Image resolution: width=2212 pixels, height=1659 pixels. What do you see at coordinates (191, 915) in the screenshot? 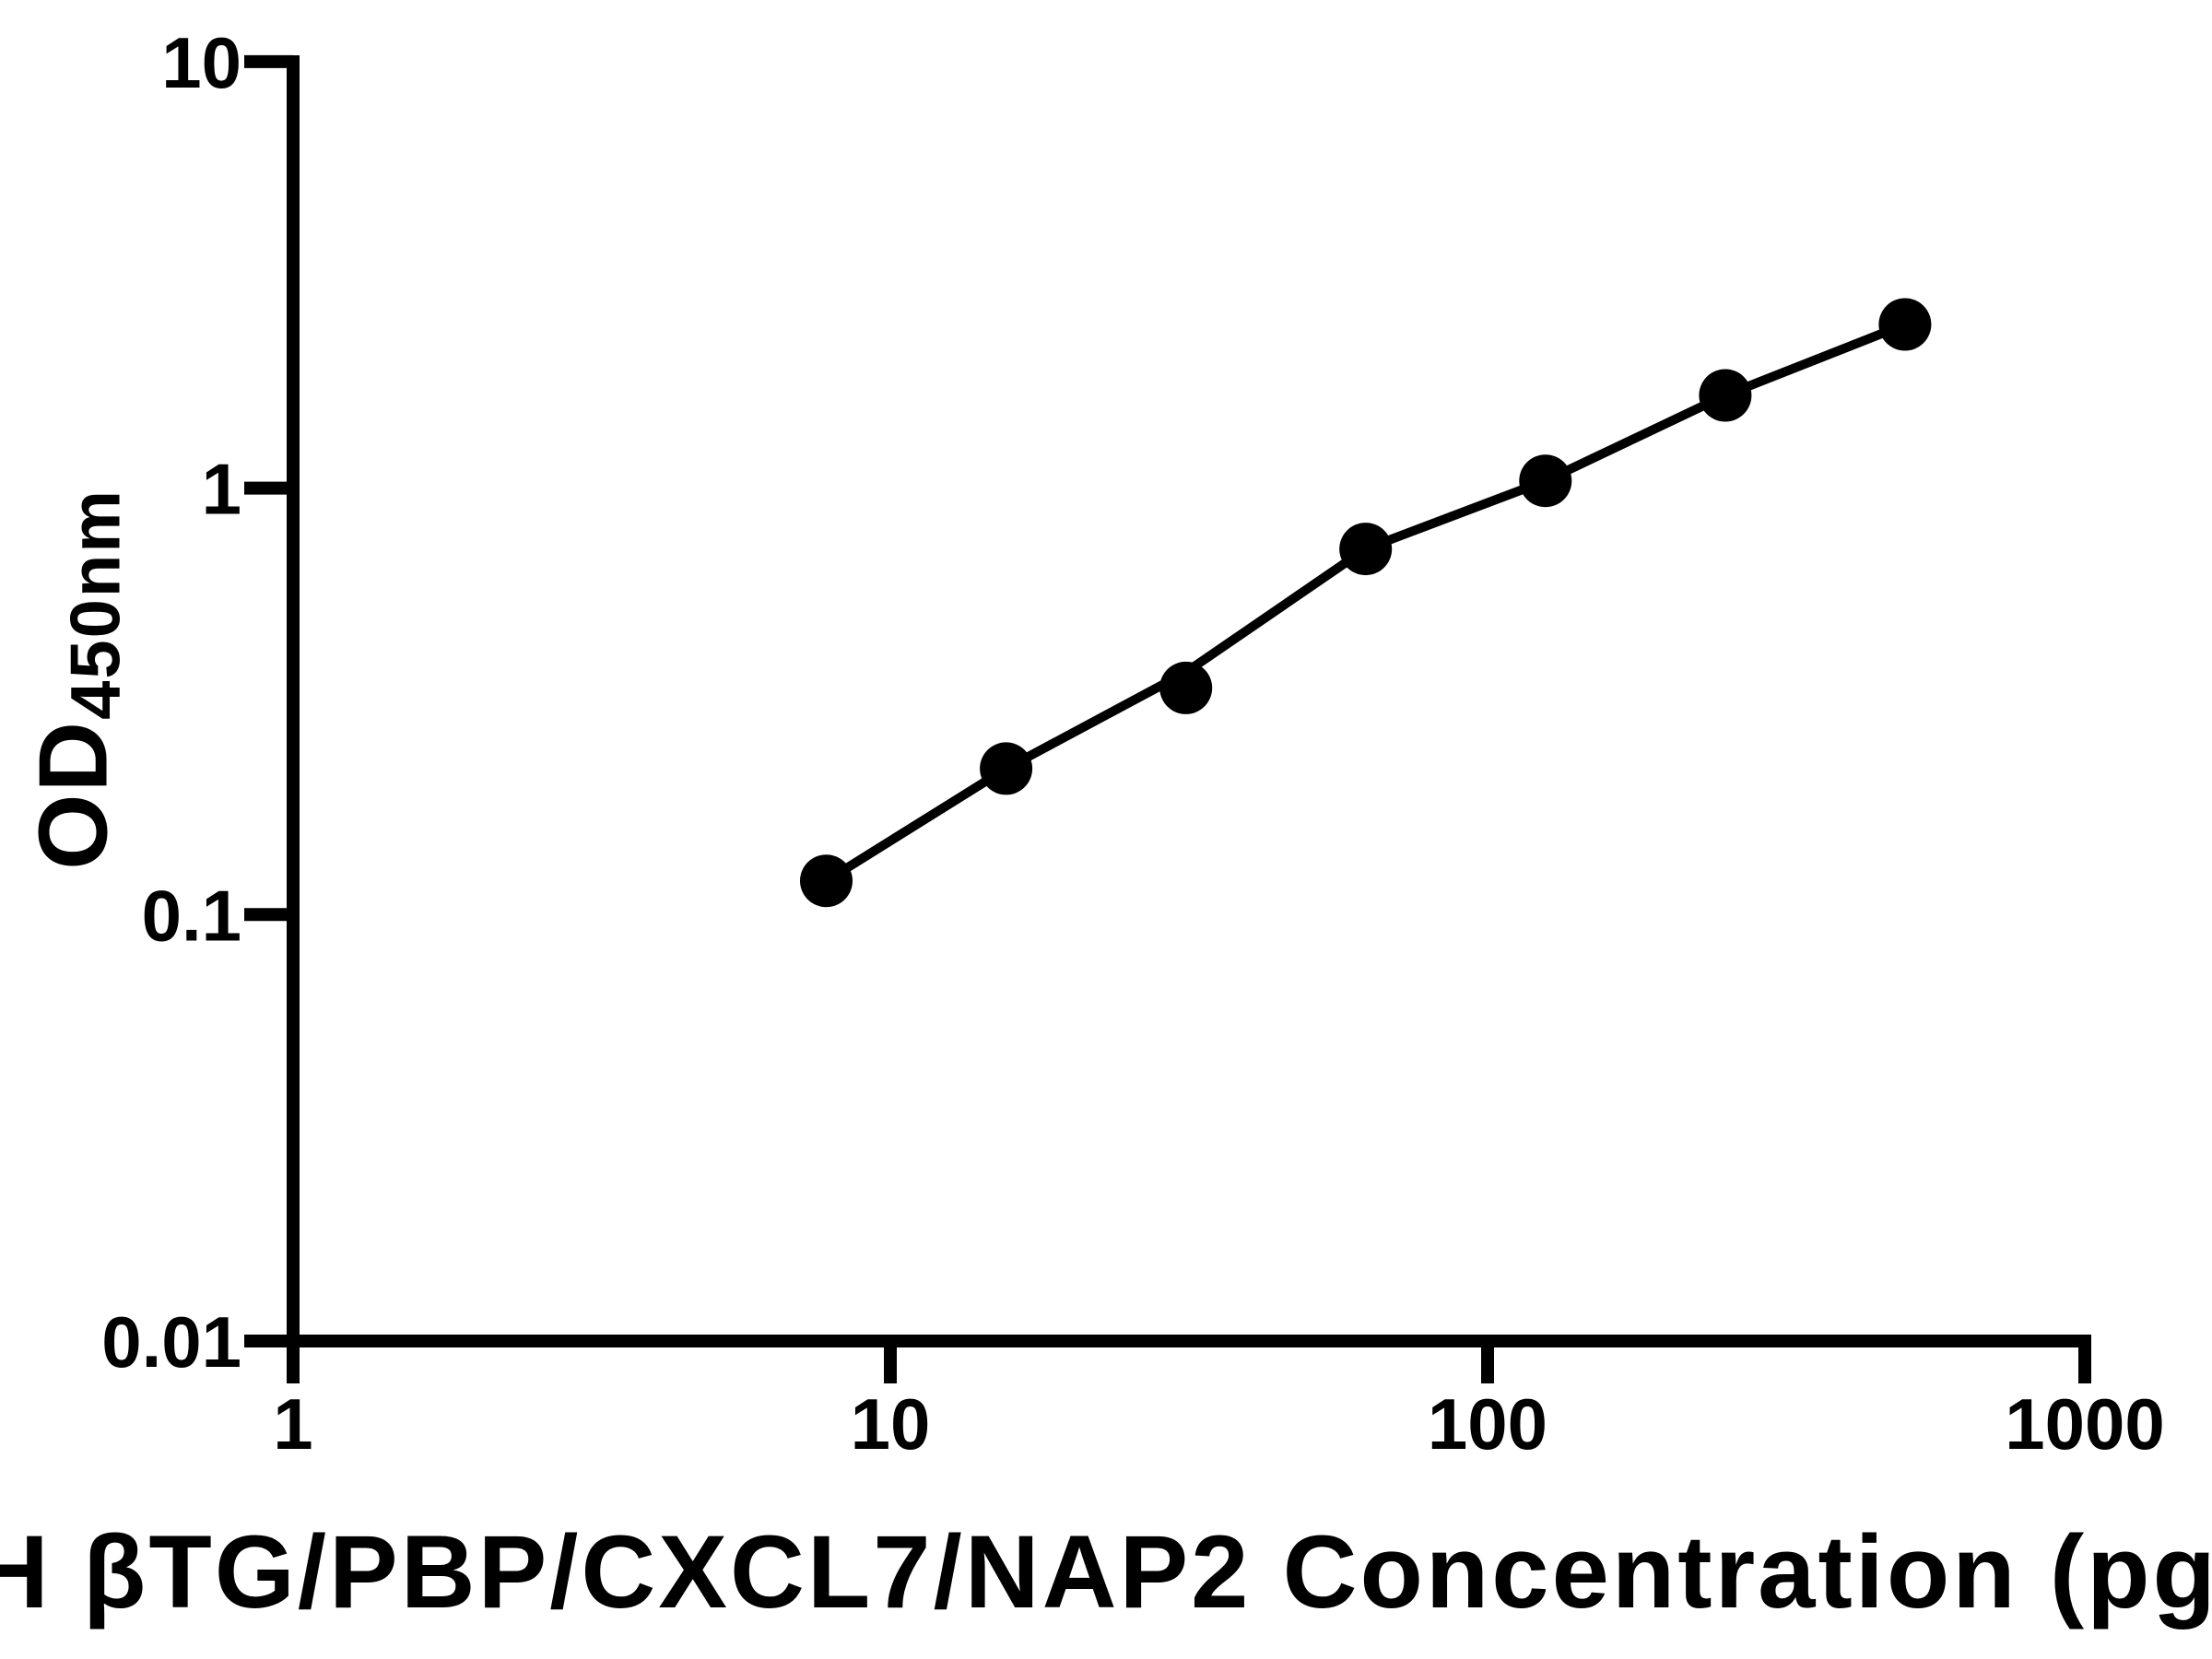
I see `y-tick-label: 0.1` at bounding box center [191, 915].